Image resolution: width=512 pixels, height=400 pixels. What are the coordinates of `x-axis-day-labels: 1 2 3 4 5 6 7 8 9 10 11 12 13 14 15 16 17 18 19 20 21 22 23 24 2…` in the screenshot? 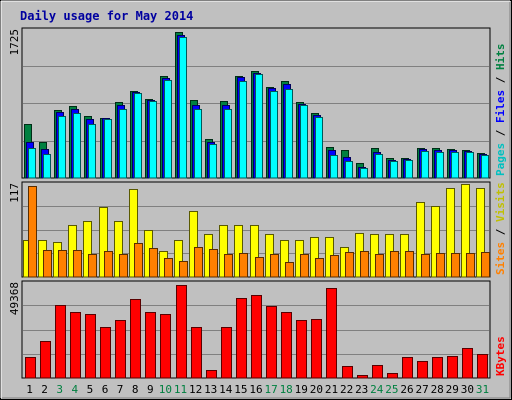 It's located at (257, 389).